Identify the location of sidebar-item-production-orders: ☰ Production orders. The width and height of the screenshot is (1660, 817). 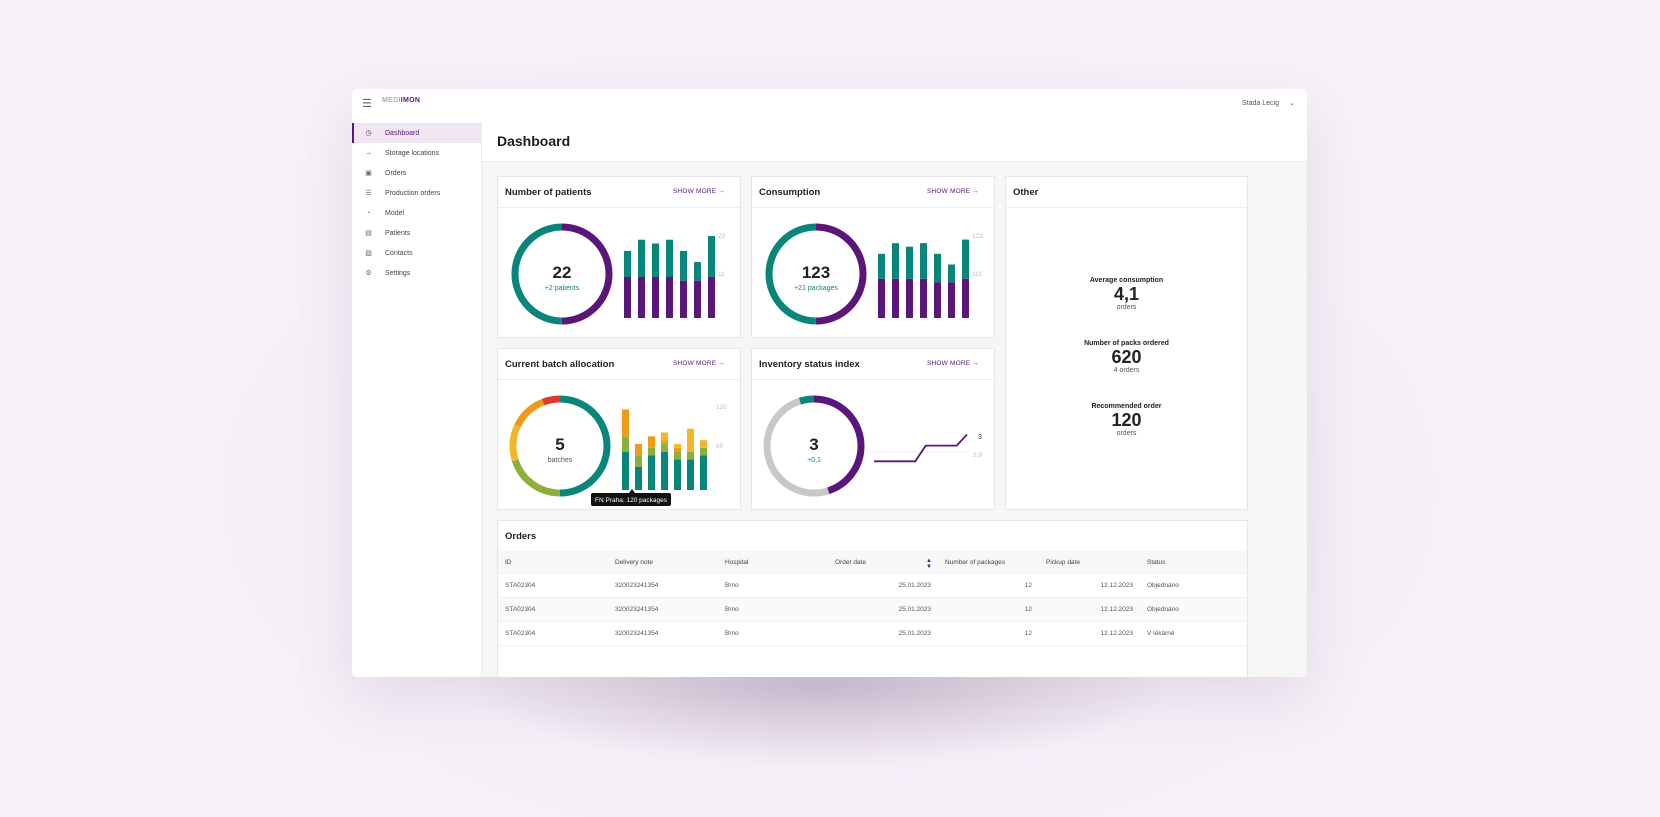
(416, 193).